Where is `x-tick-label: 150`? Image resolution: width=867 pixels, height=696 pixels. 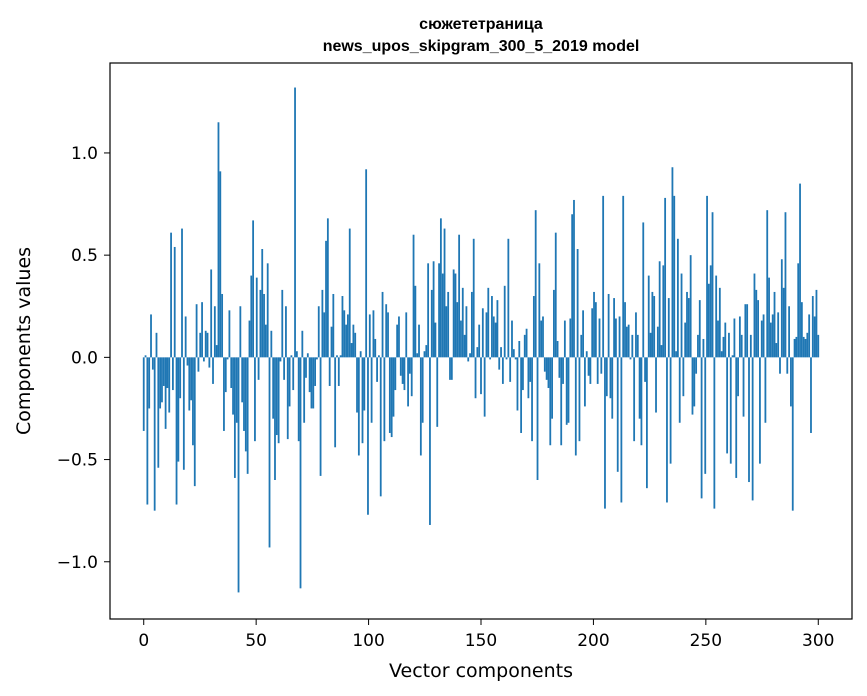
x-tick-label: 150 is located at coordinates (481, 641).